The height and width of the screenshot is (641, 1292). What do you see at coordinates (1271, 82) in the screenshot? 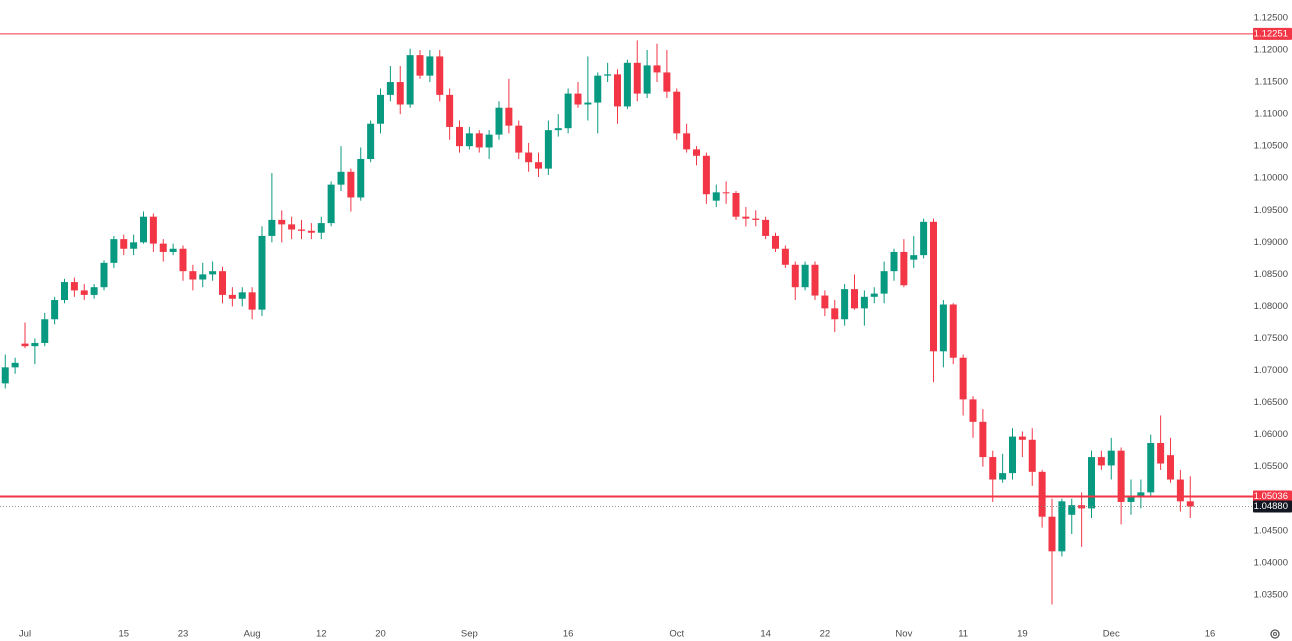
I see `y-tick-label: 1.11500` at bounding box center [1271, 82].